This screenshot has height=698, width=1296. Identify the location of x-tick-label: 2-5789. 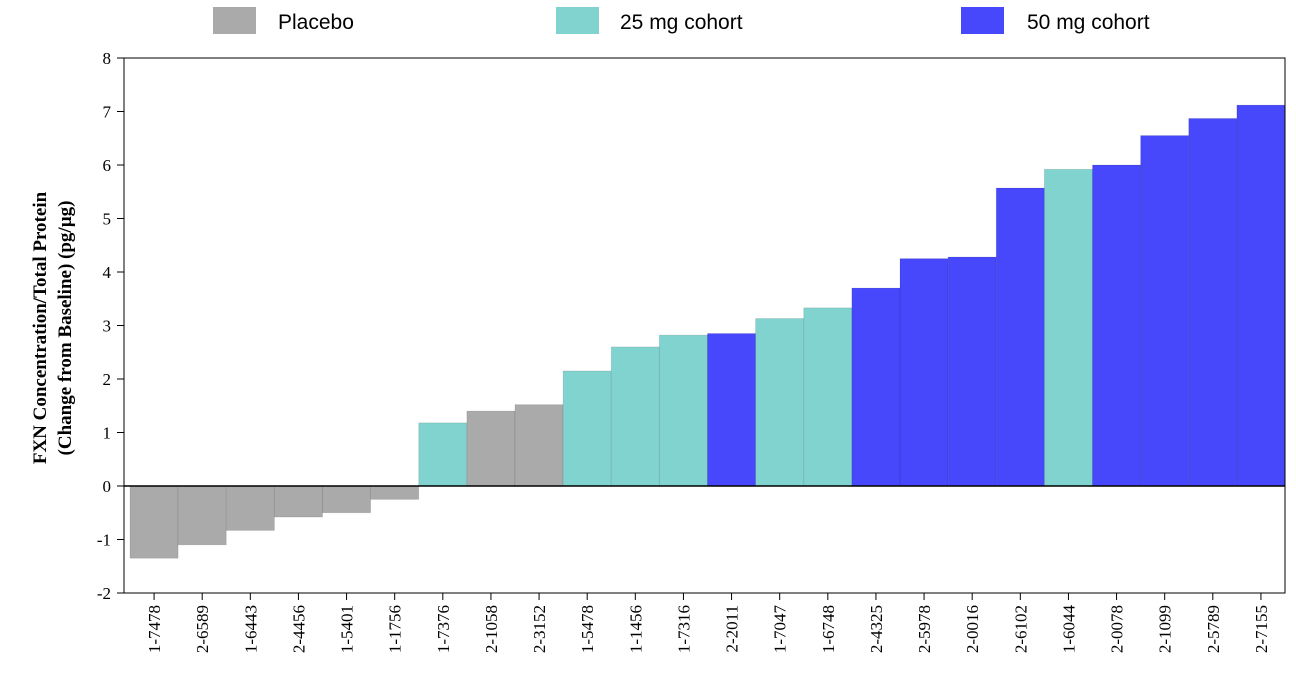
(1213, 629).